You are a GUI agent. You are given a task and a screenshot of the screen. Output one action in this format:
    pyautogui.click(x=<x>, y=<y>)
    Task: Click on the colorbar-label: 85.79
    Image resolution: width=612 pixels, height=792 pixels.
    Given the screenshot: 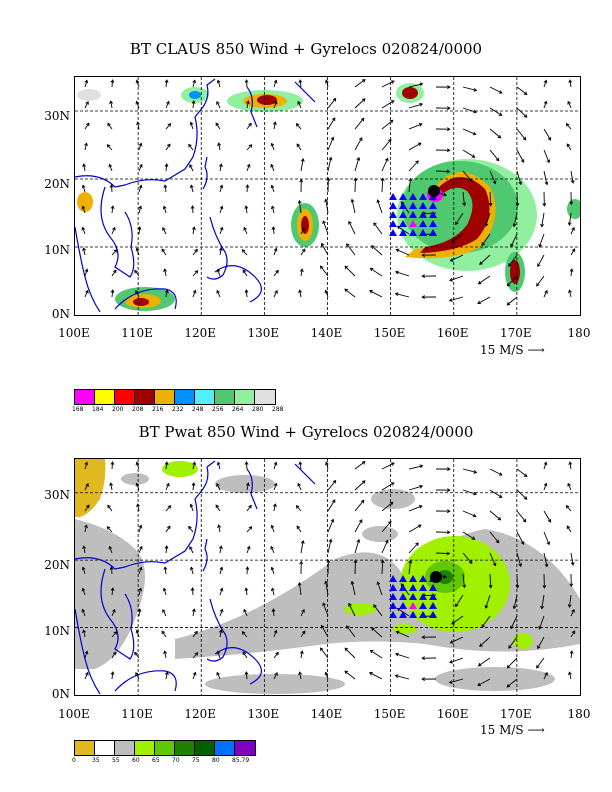 What is the action you would take?
    pyautogui.click(x=241, y=760)
    